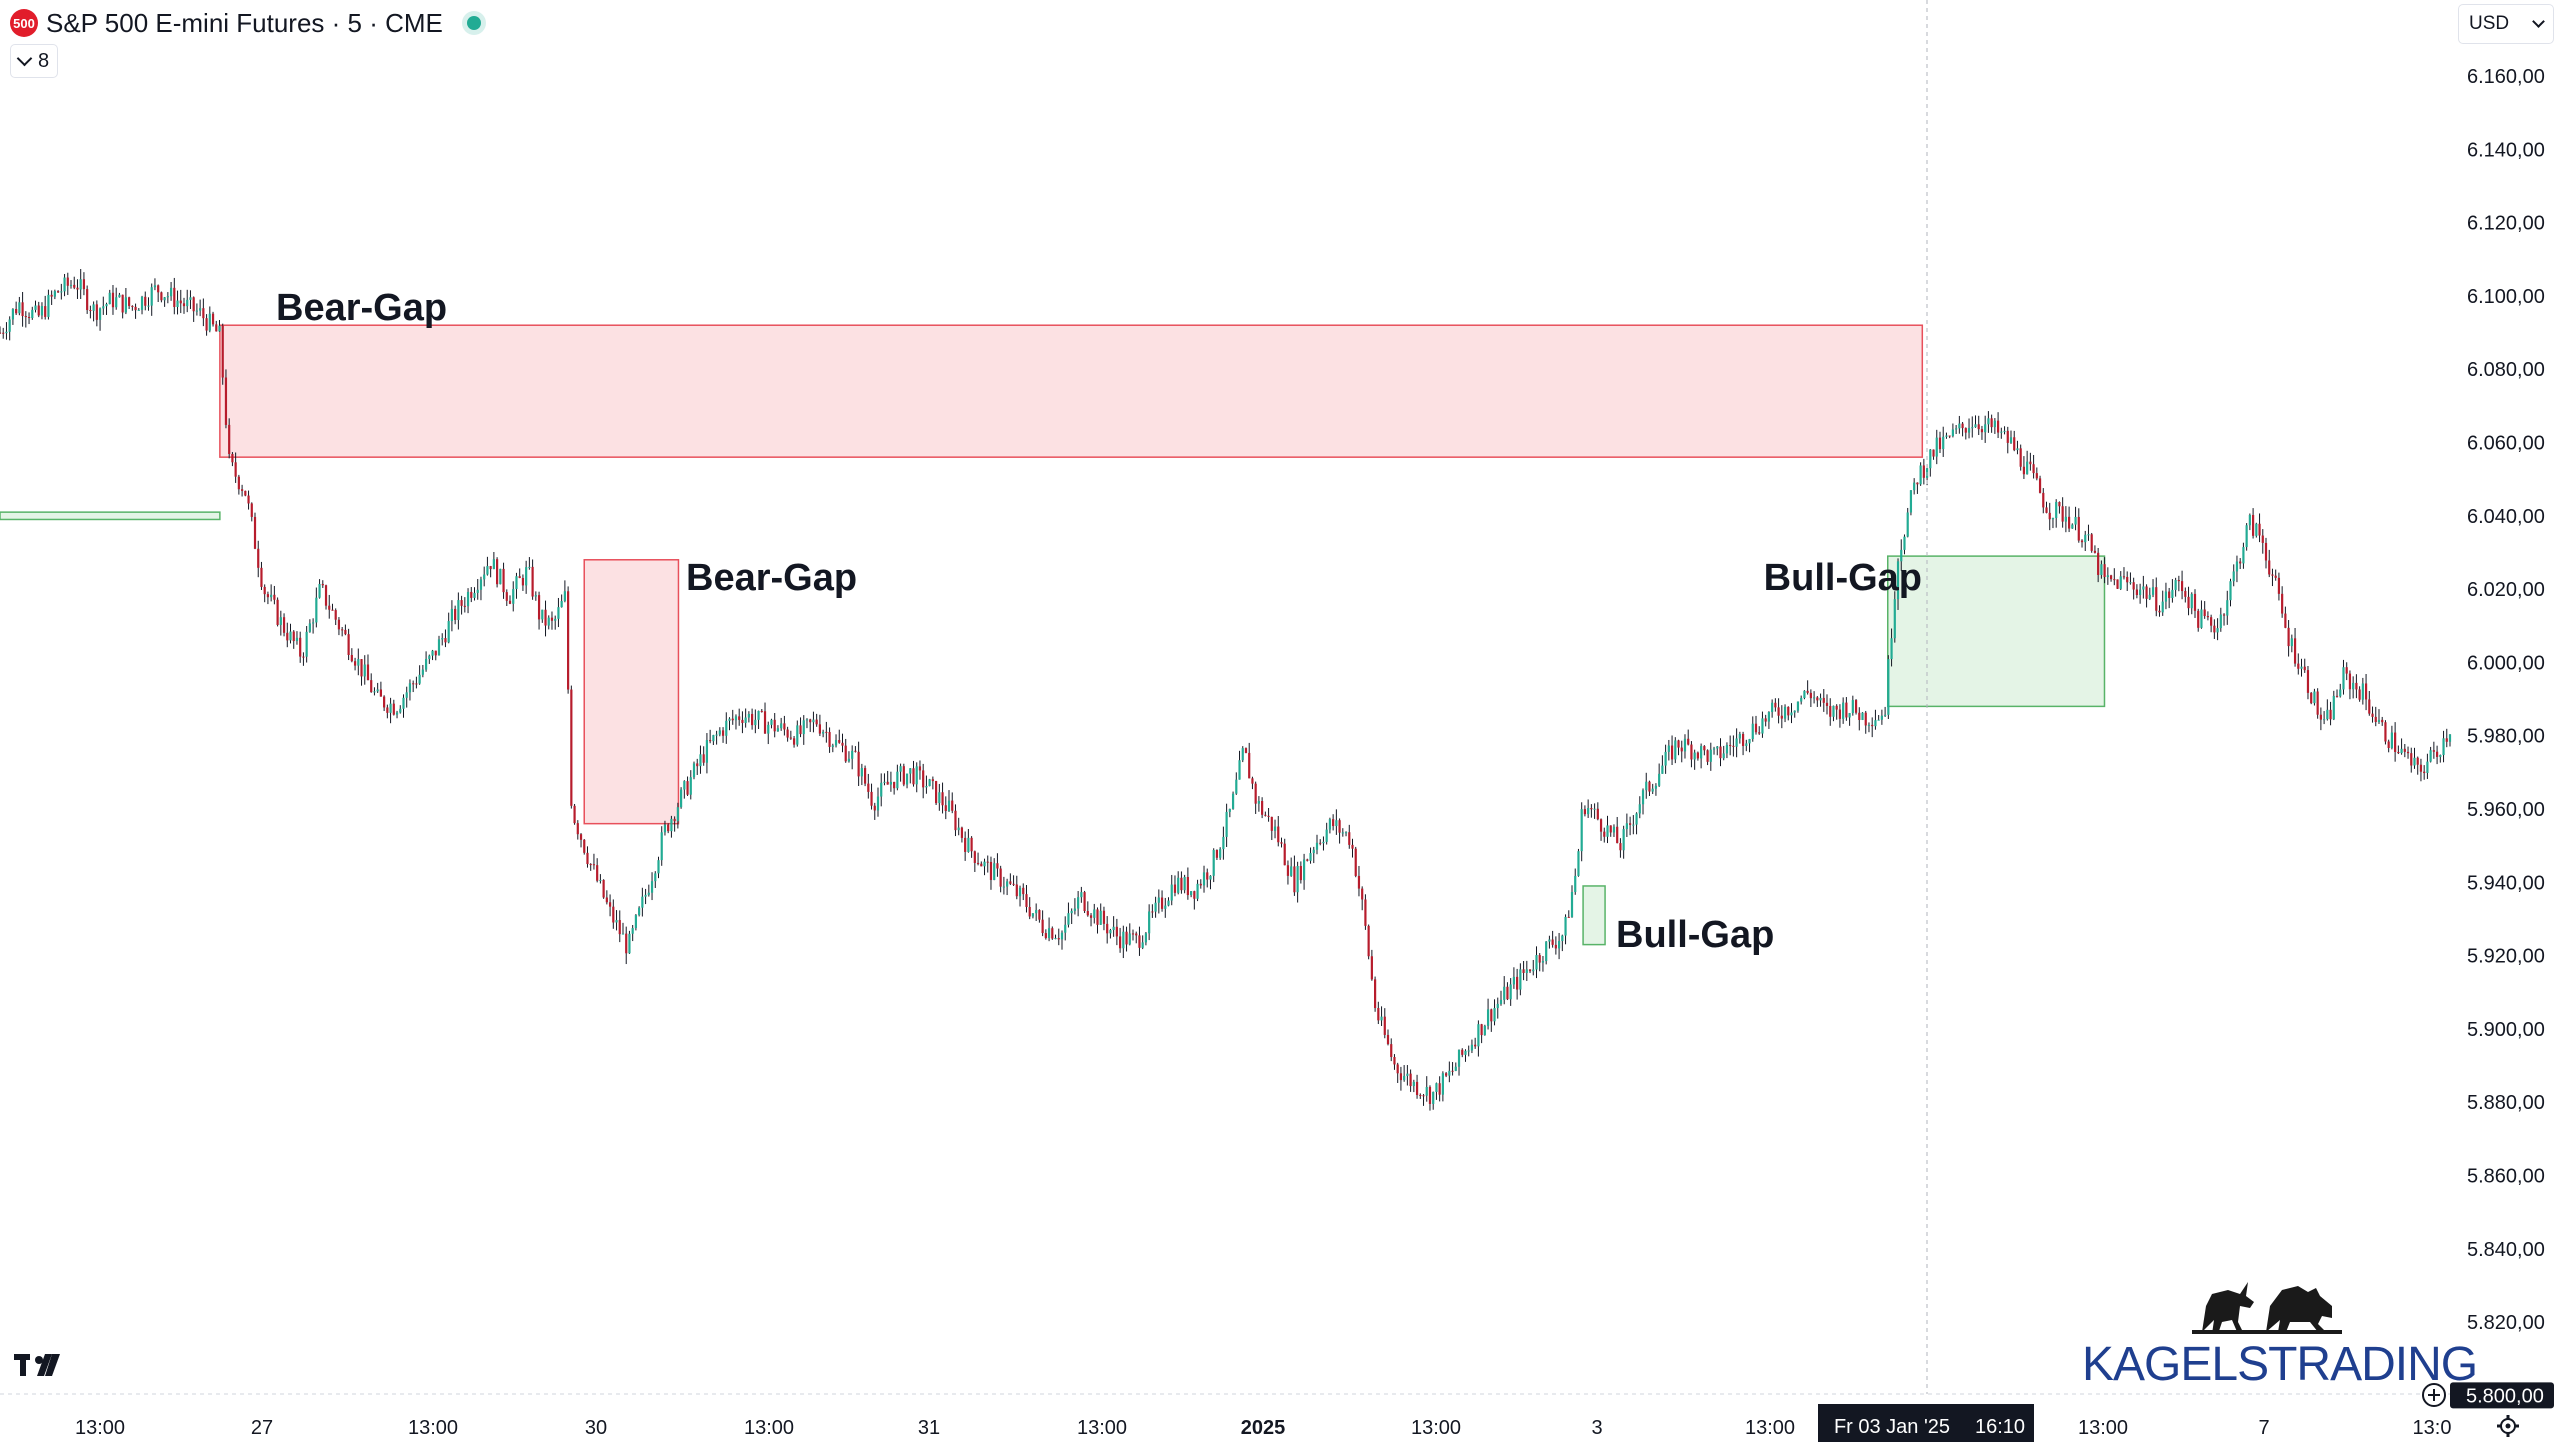  Describe the element at coordinates (100, 1428) in the screenshot. I see `time-tick-label: 13:00` at that location.